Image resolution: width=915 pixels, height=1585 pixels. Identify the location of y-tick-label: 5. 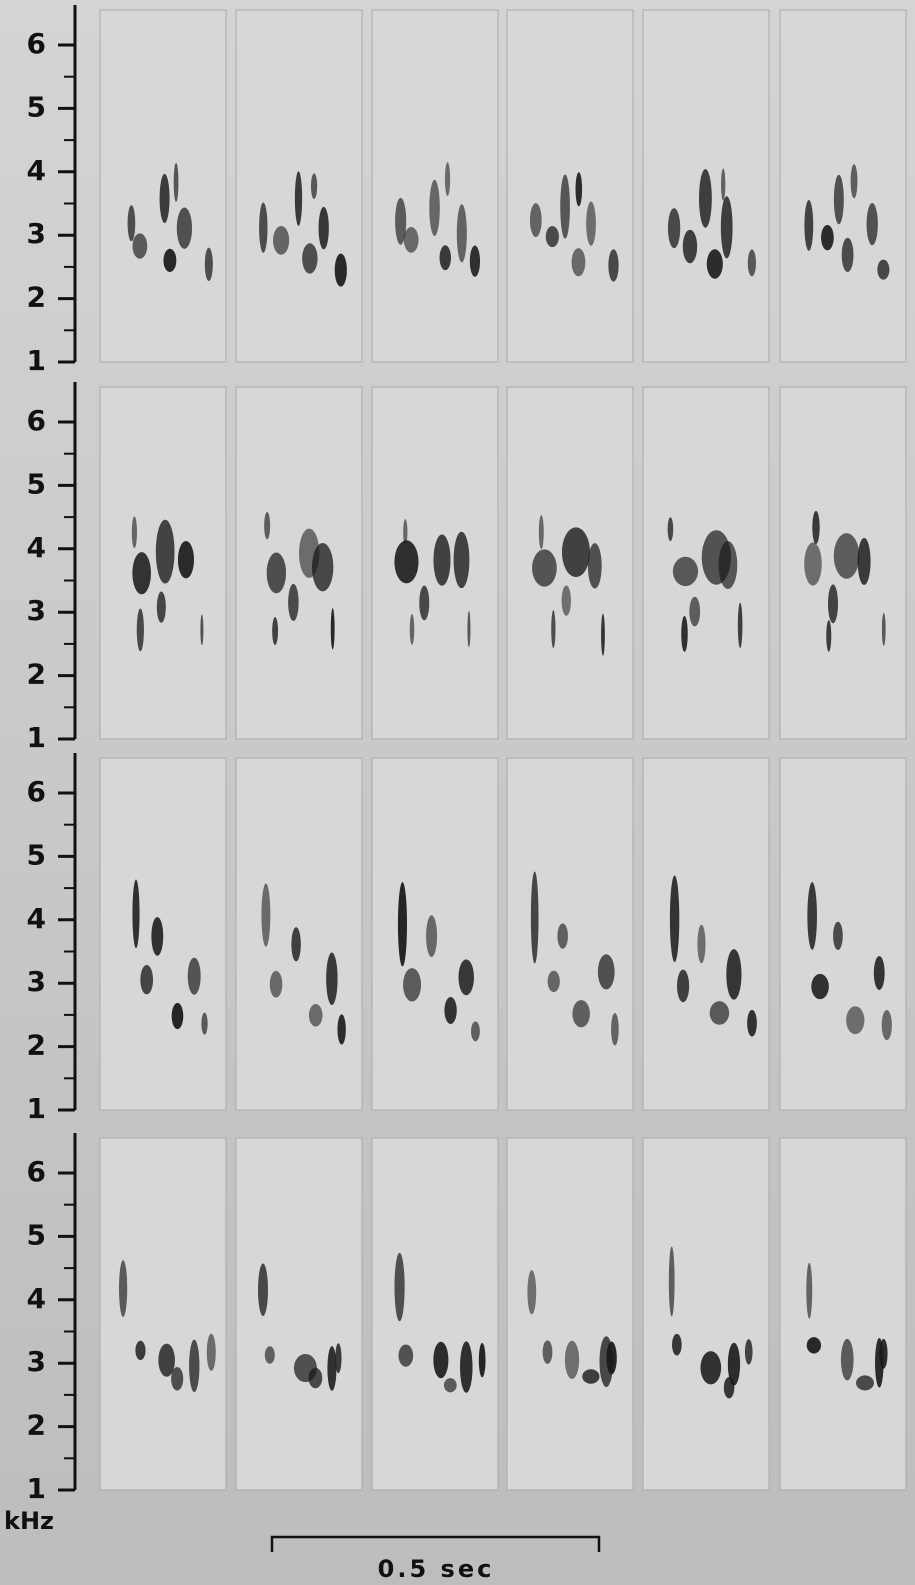
(36, 483).